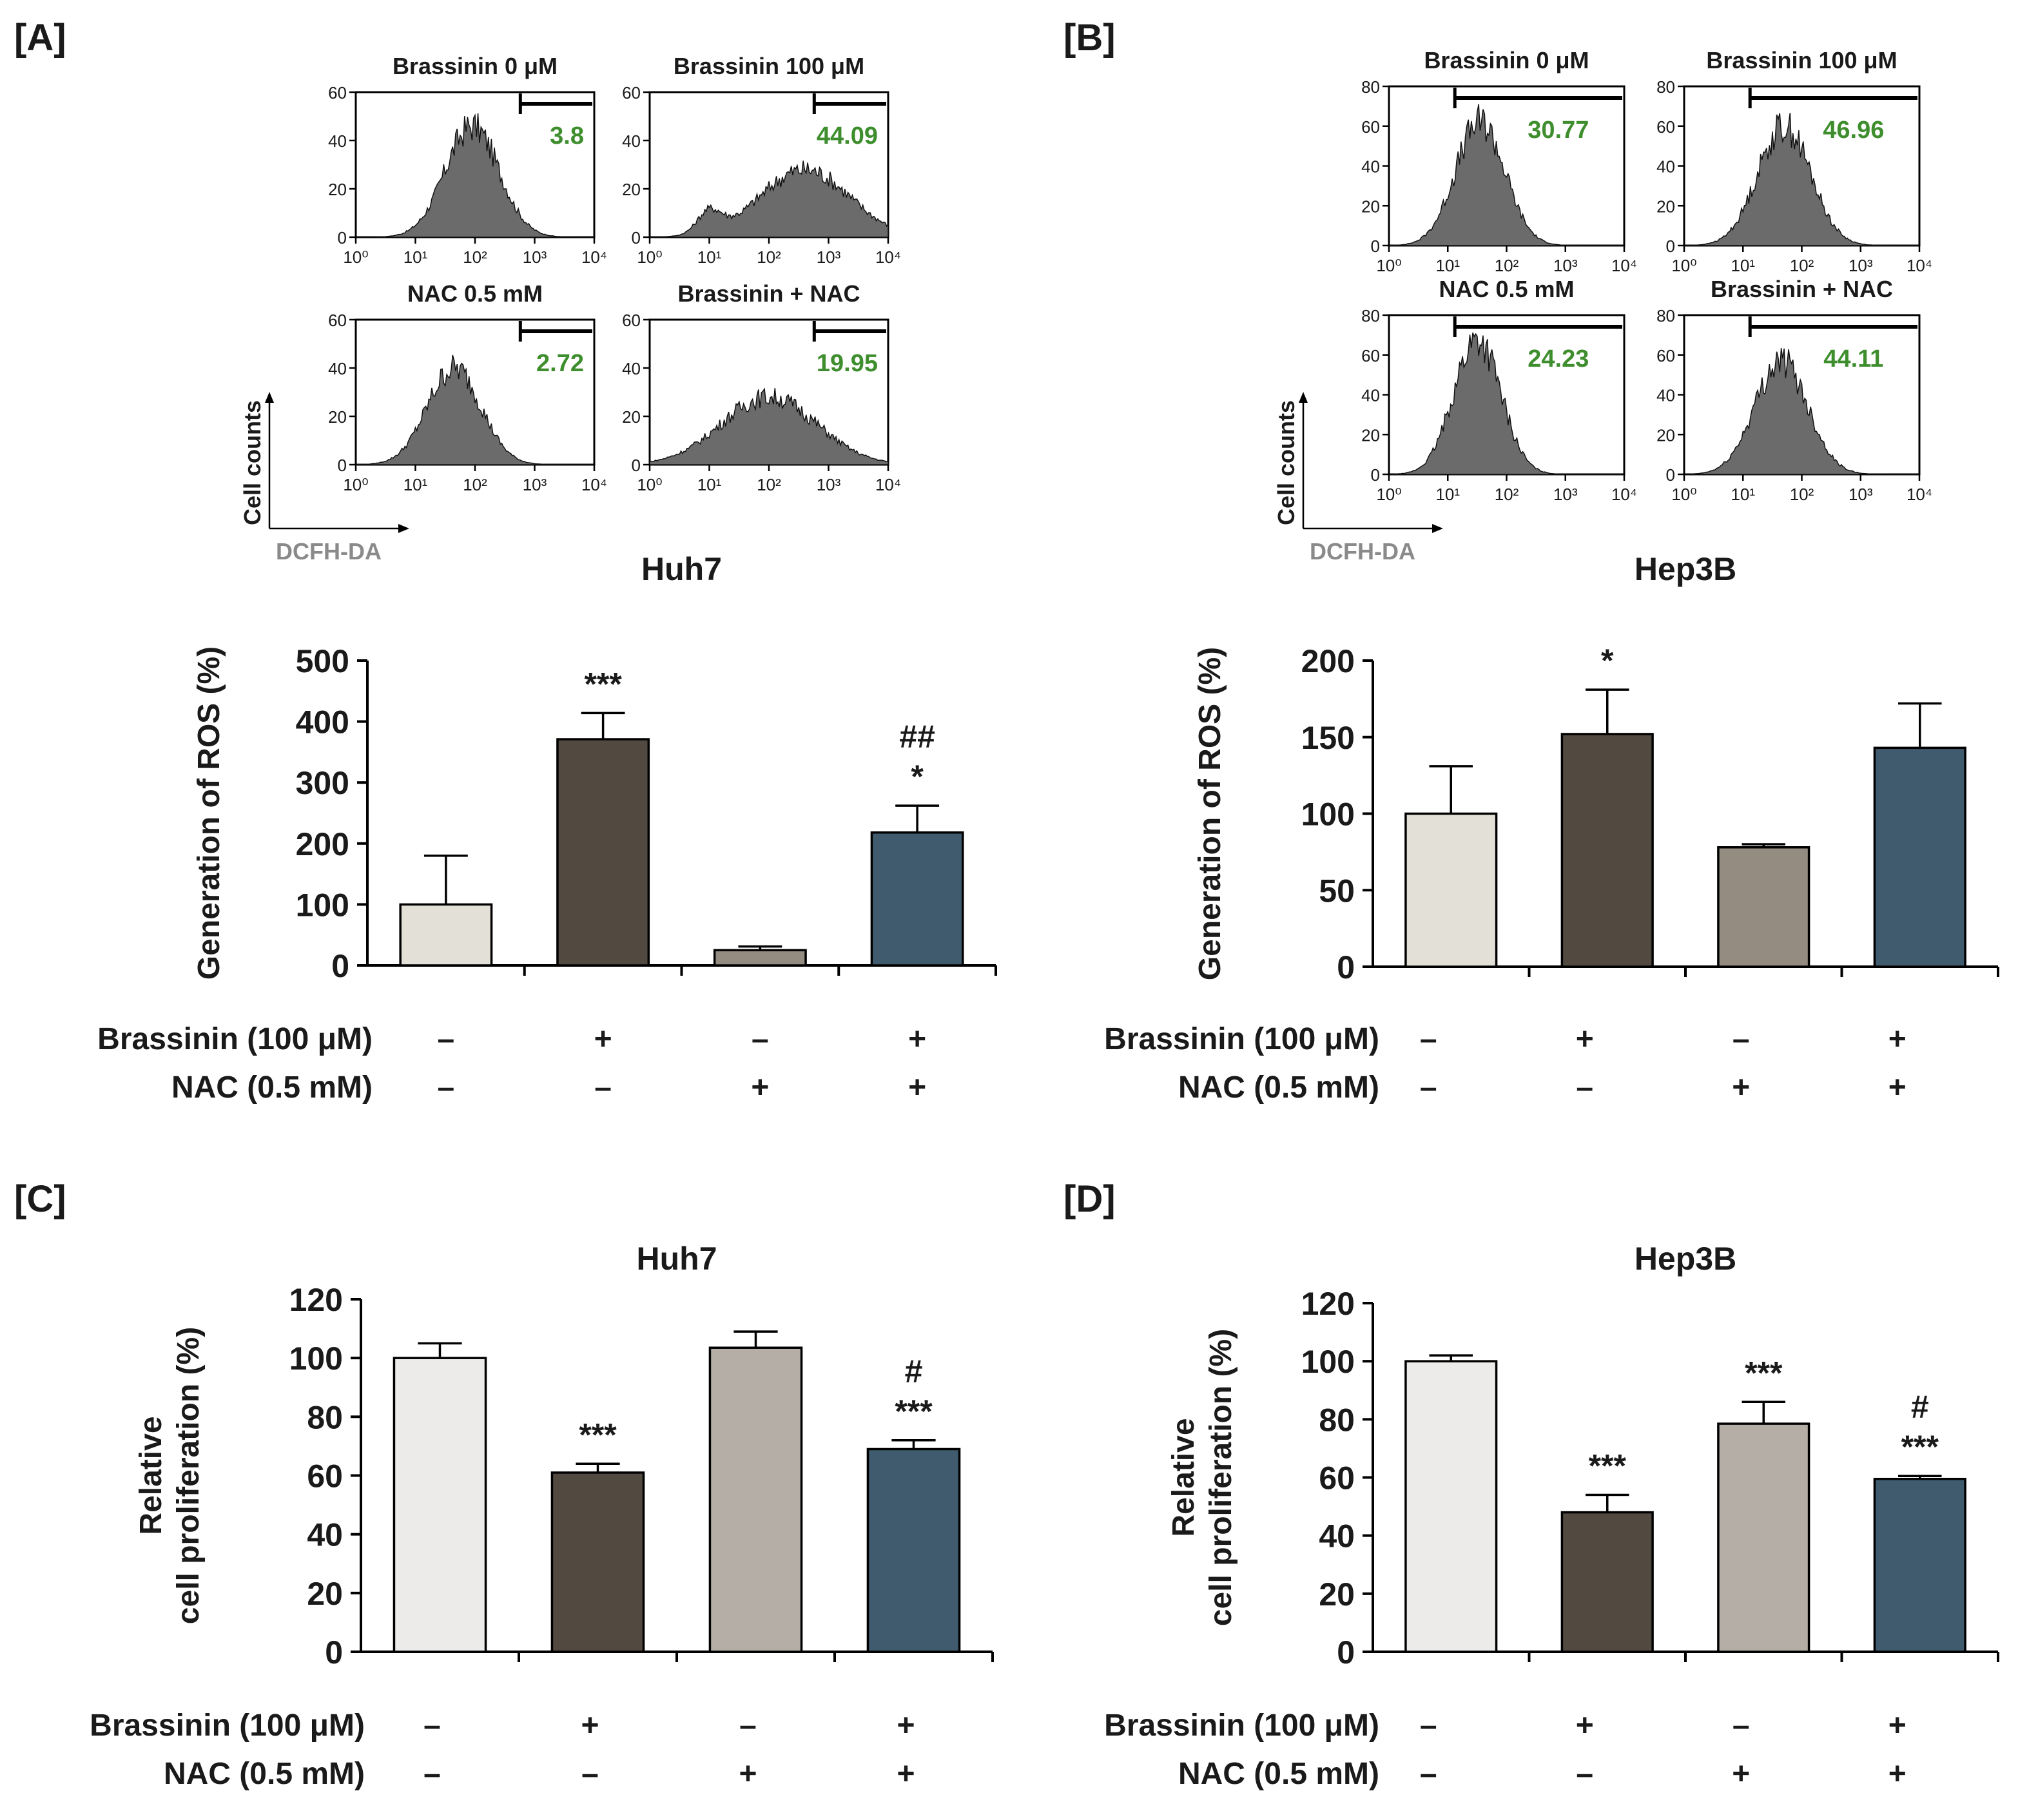 Image resolution: width=2038 pixels, height=1820 pixels. What do you see at coordinates (322, 783) in the screenshot?
I see `y-tick-label: 300` at bounding box center [322, 783].